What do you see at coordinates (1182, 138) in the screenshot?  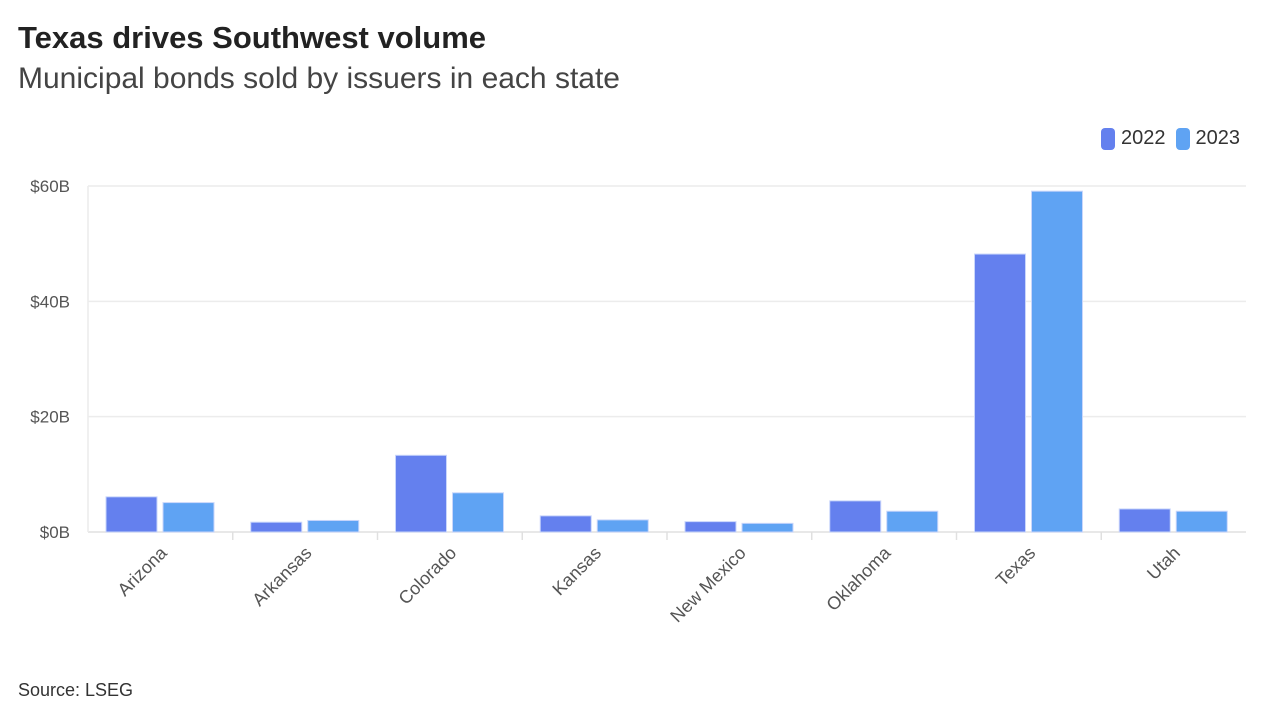 I see `legend-swatch-2023` at bounding box center [1182, 138].